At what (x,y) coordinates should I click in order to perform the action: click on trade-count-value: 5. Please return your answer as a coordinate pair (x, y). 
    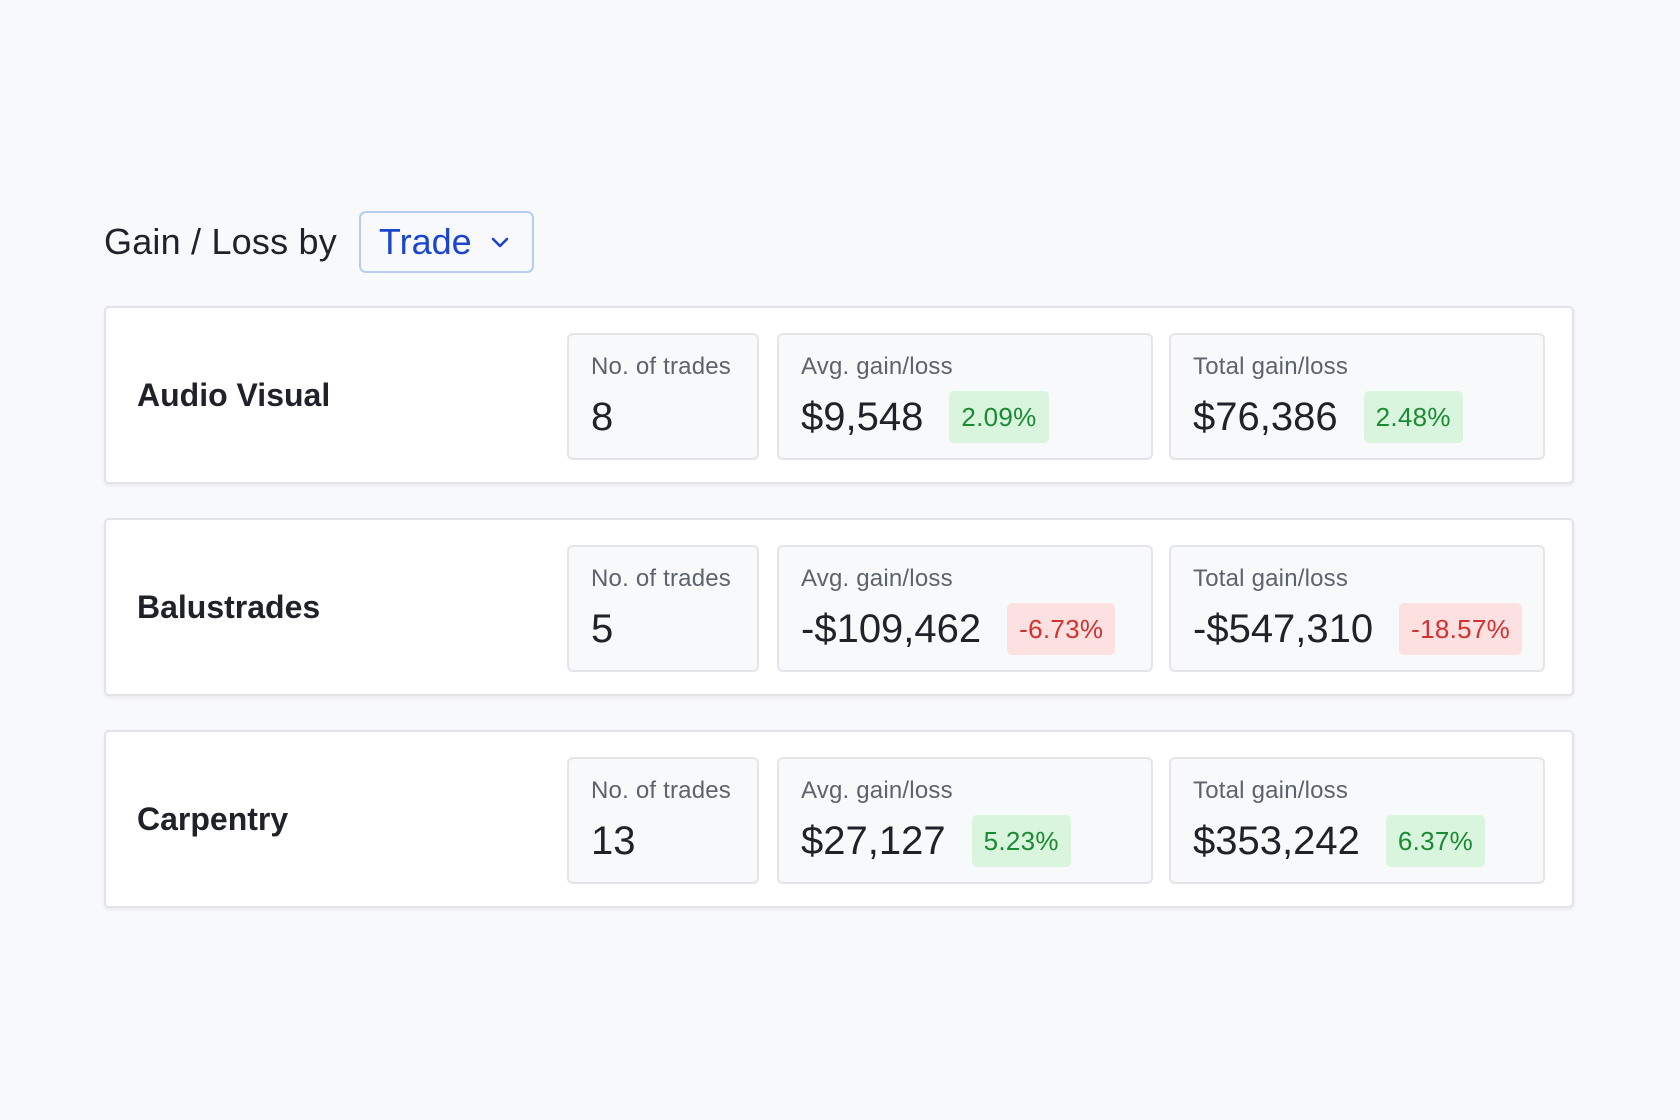
    Looking at the image, I should click on (602, 629).